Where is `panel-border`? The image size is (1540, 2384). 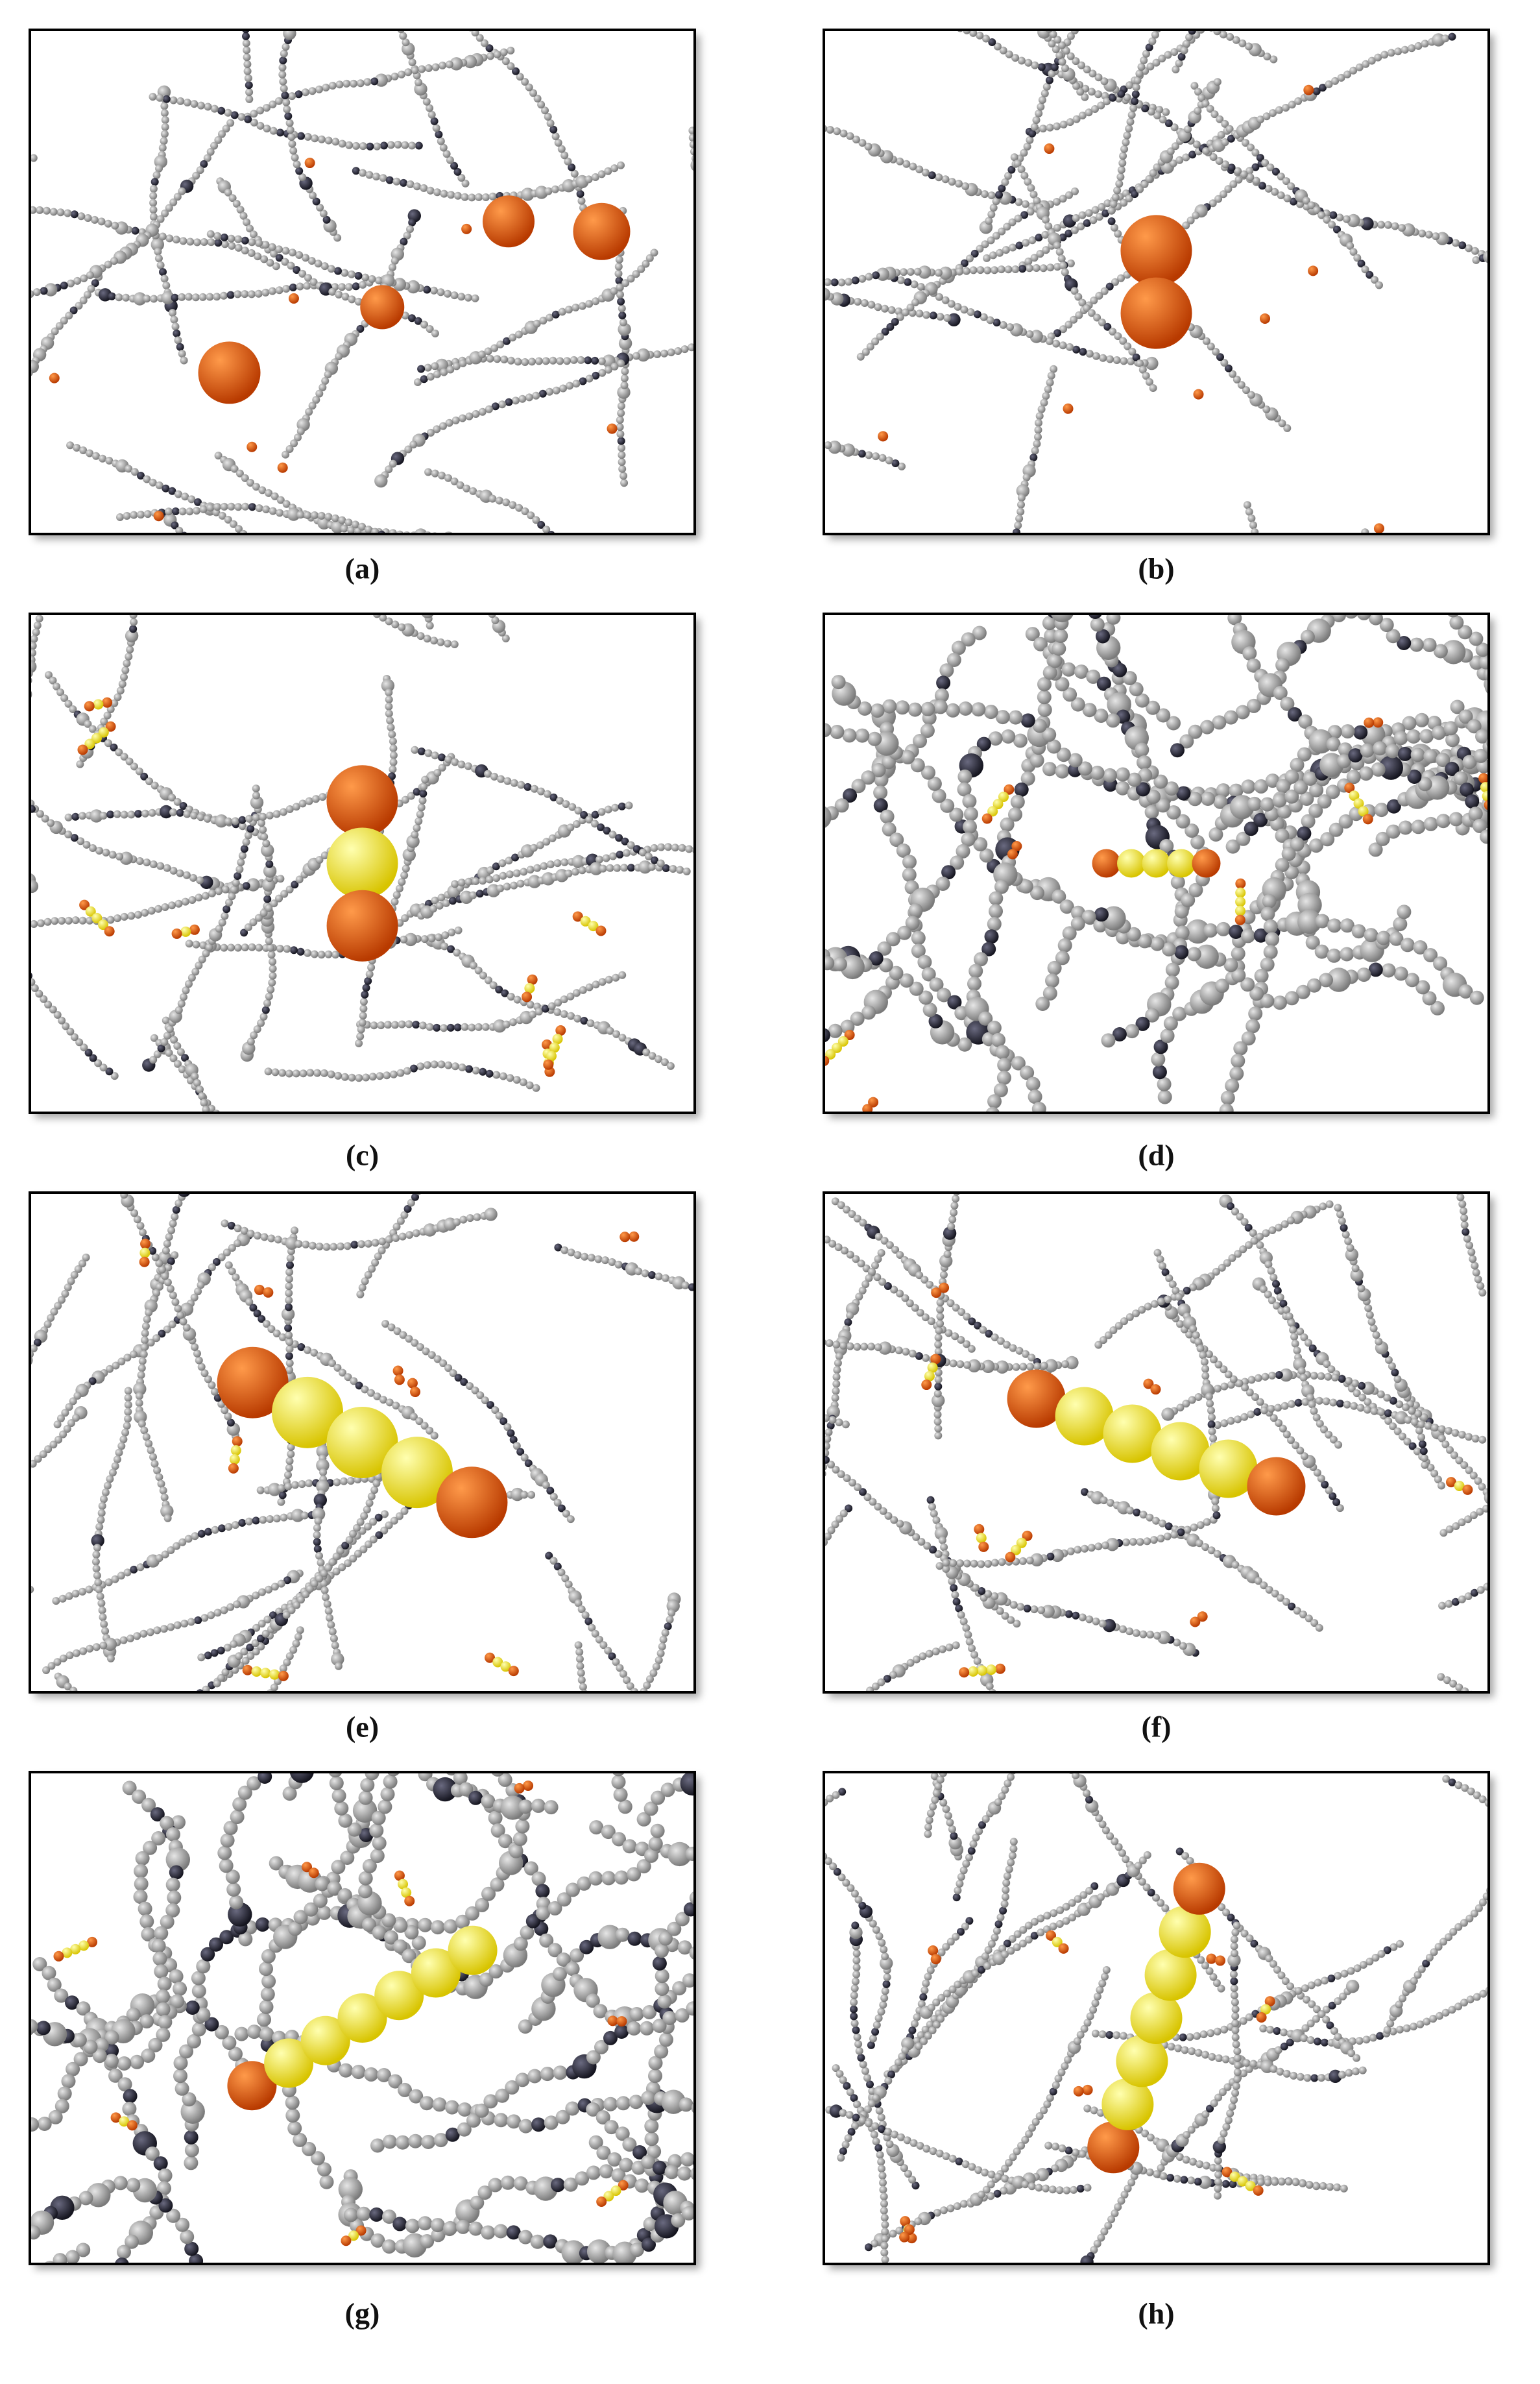 panel-border is located at coordinates (362, 282).